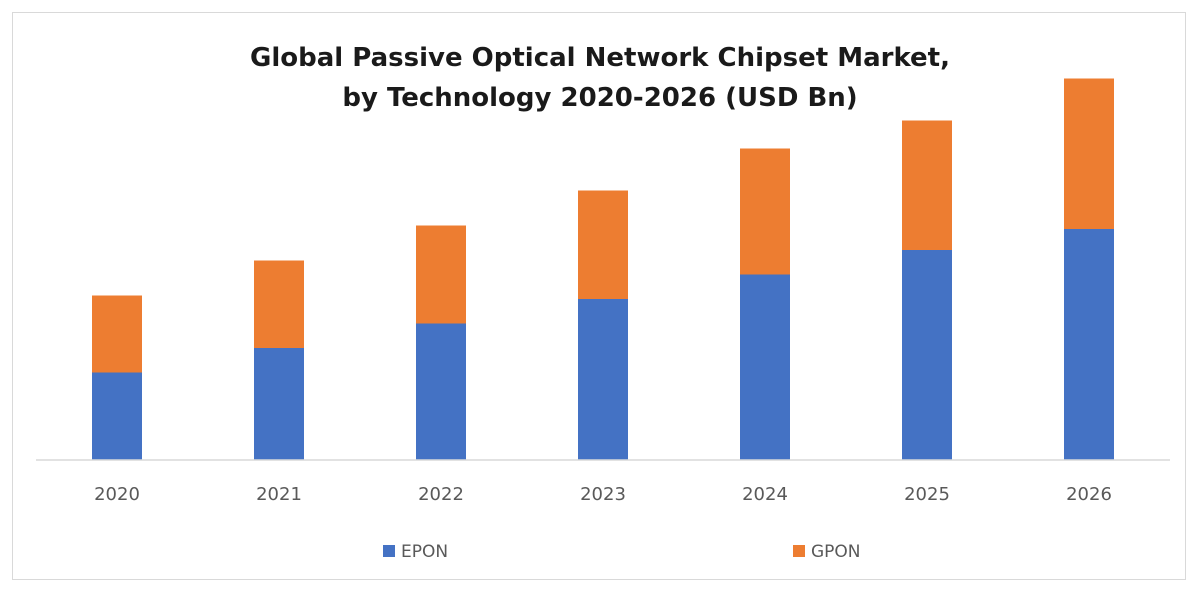  Describe the element at coordinates (441, 274) in the screenshot. I see `bar-gpon-2022` at that location.